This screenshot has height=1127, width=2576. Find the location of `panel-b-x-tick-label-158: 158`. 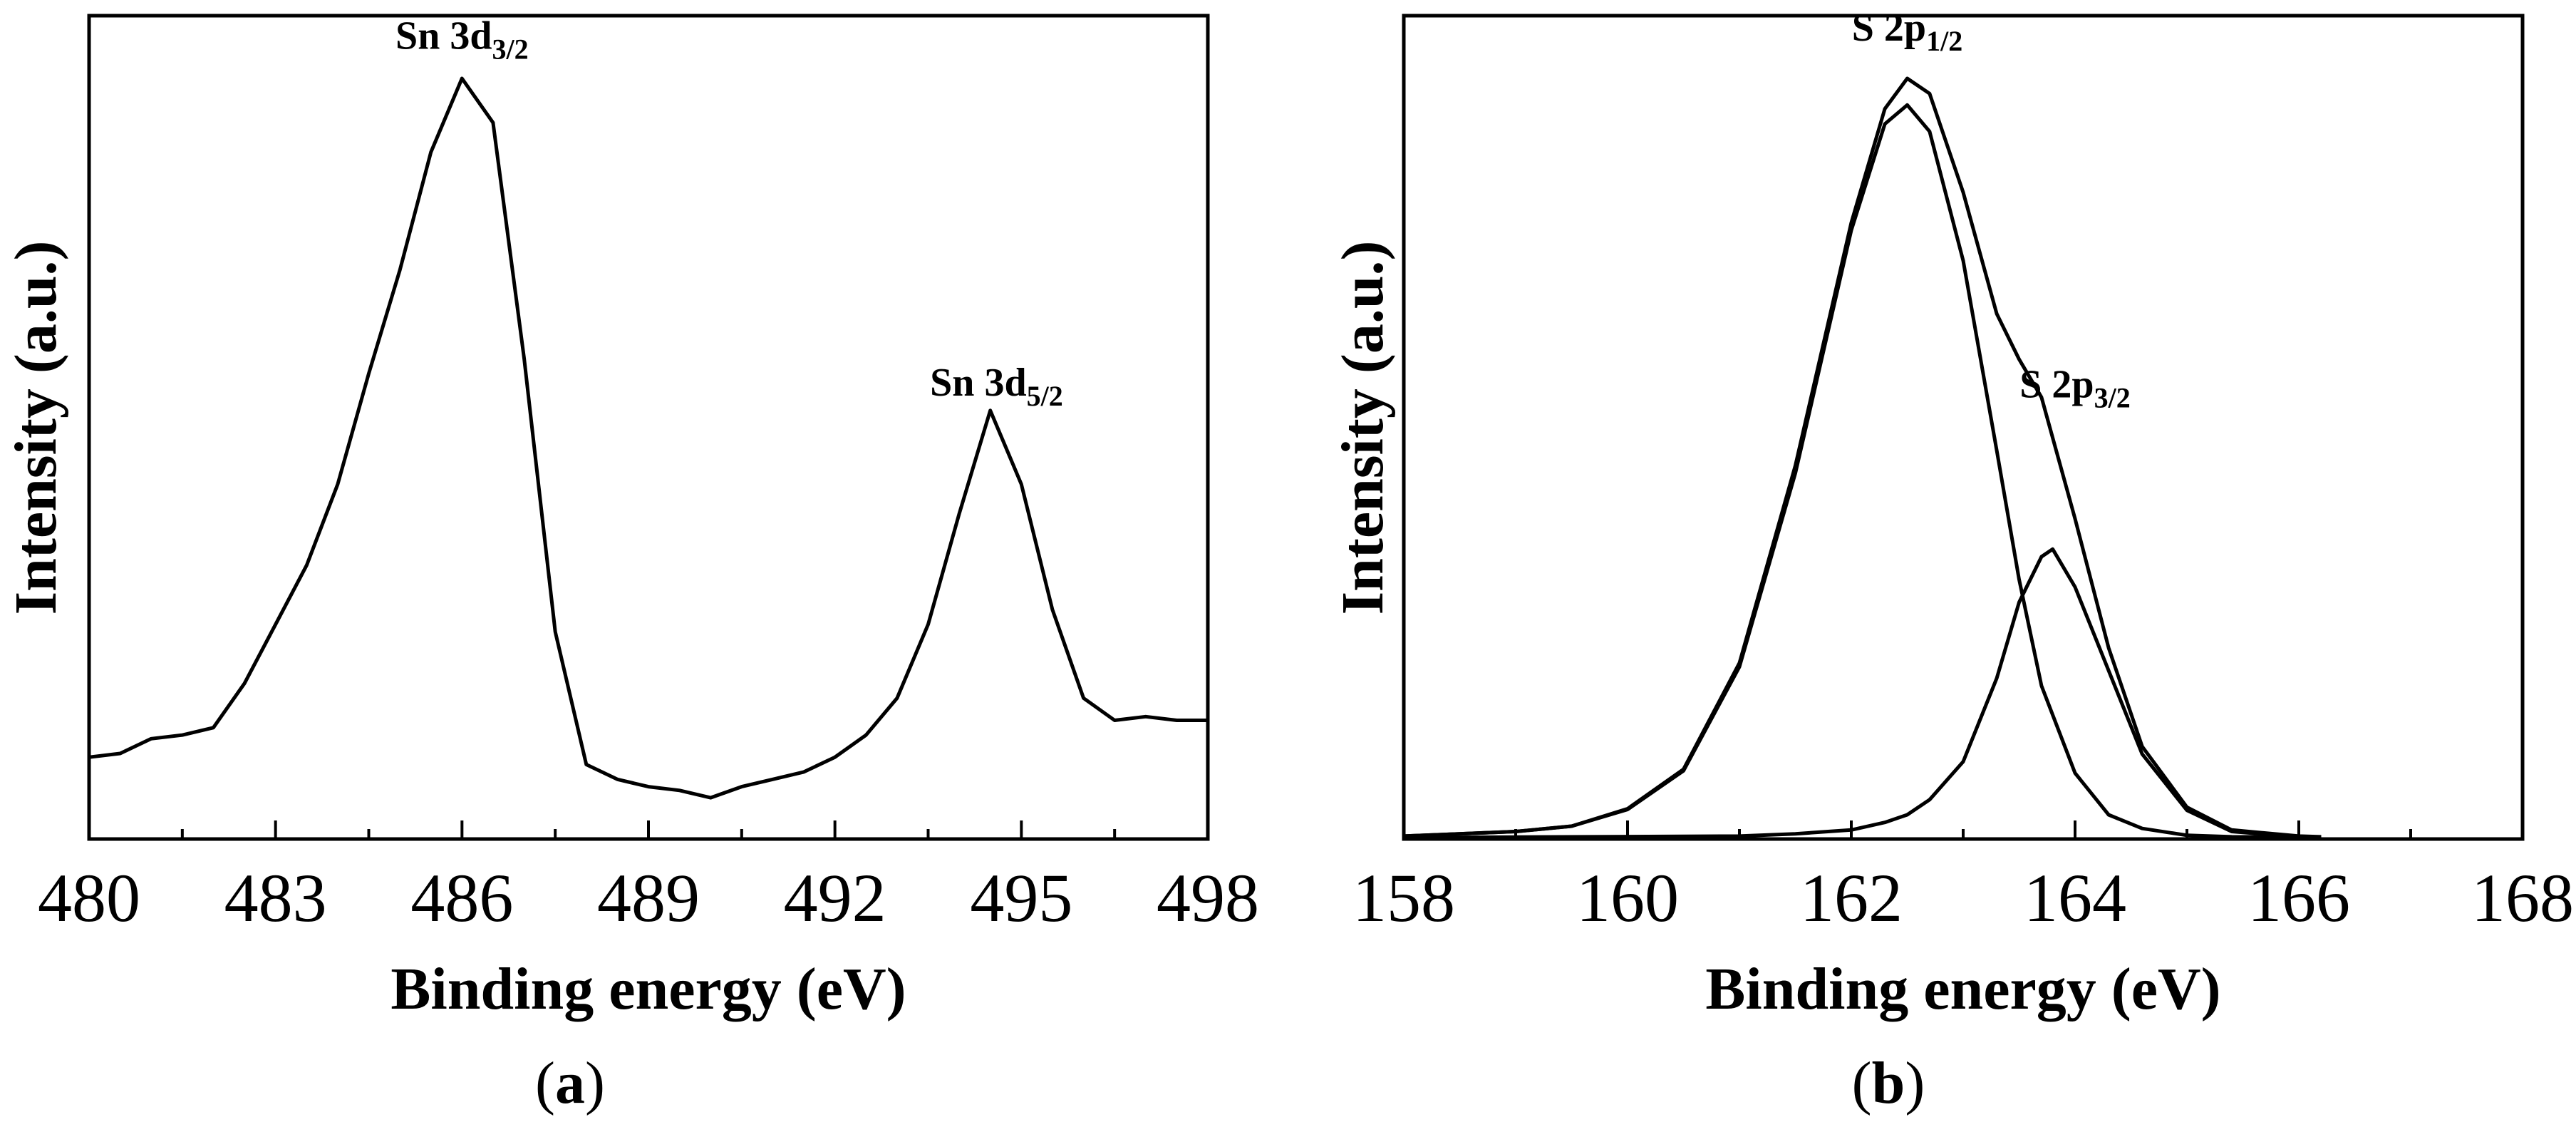

panel-b-x-tick-label-158: 158 is located at coordinates (1403, 898).